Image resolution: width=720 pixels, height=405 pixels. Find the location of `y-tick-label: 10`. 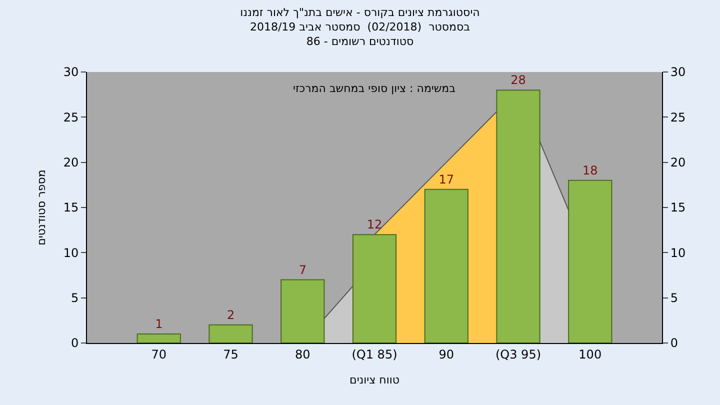

y-tick-label: 10 is located at coordinates (71, 253).